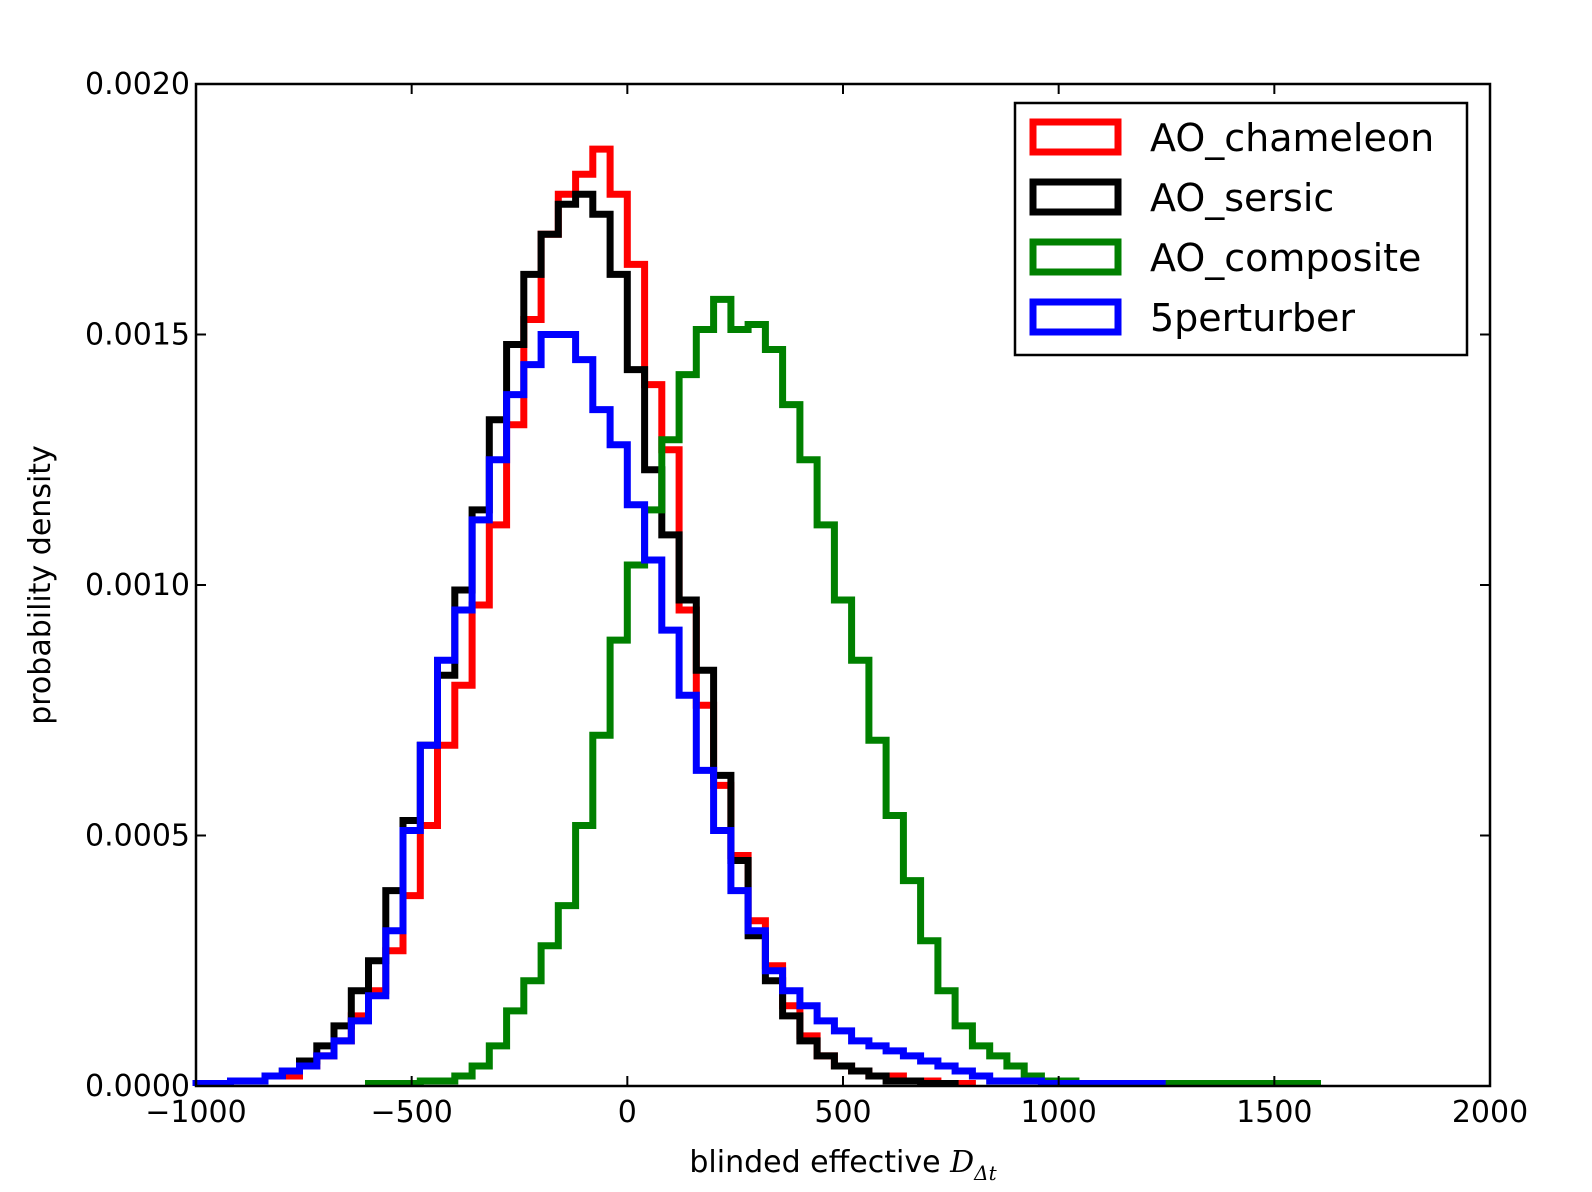 This screenshot has height=1192, width=1592. Describe the element at coordinates (137, 84) in the screenshot. I see `y-tick-label: 0.0020` at that location.